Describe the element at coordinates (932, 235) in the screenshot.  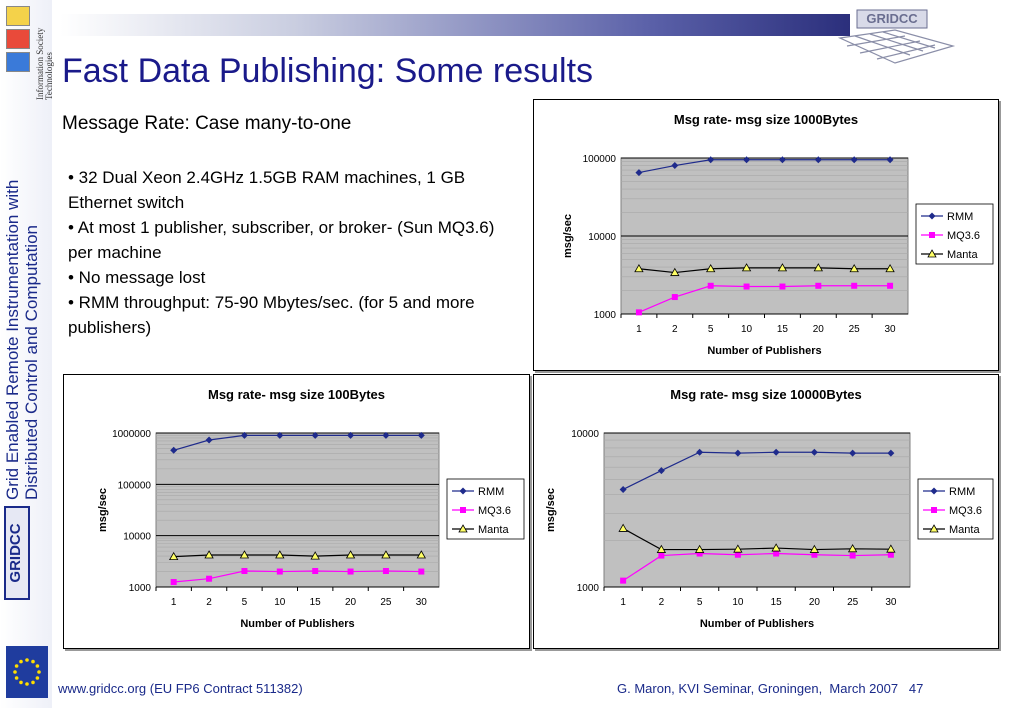
I see `legend-marker-mq36` at that location.